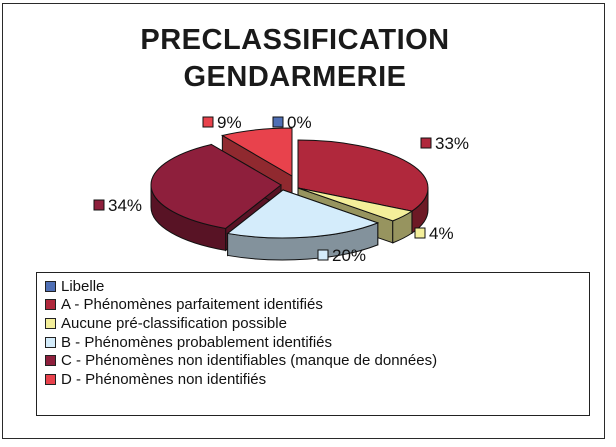 This screenshot has width=616, height=447. I want to click on legend-item: A - Phénomènes parfaitement identifiés, so click(317, 305).